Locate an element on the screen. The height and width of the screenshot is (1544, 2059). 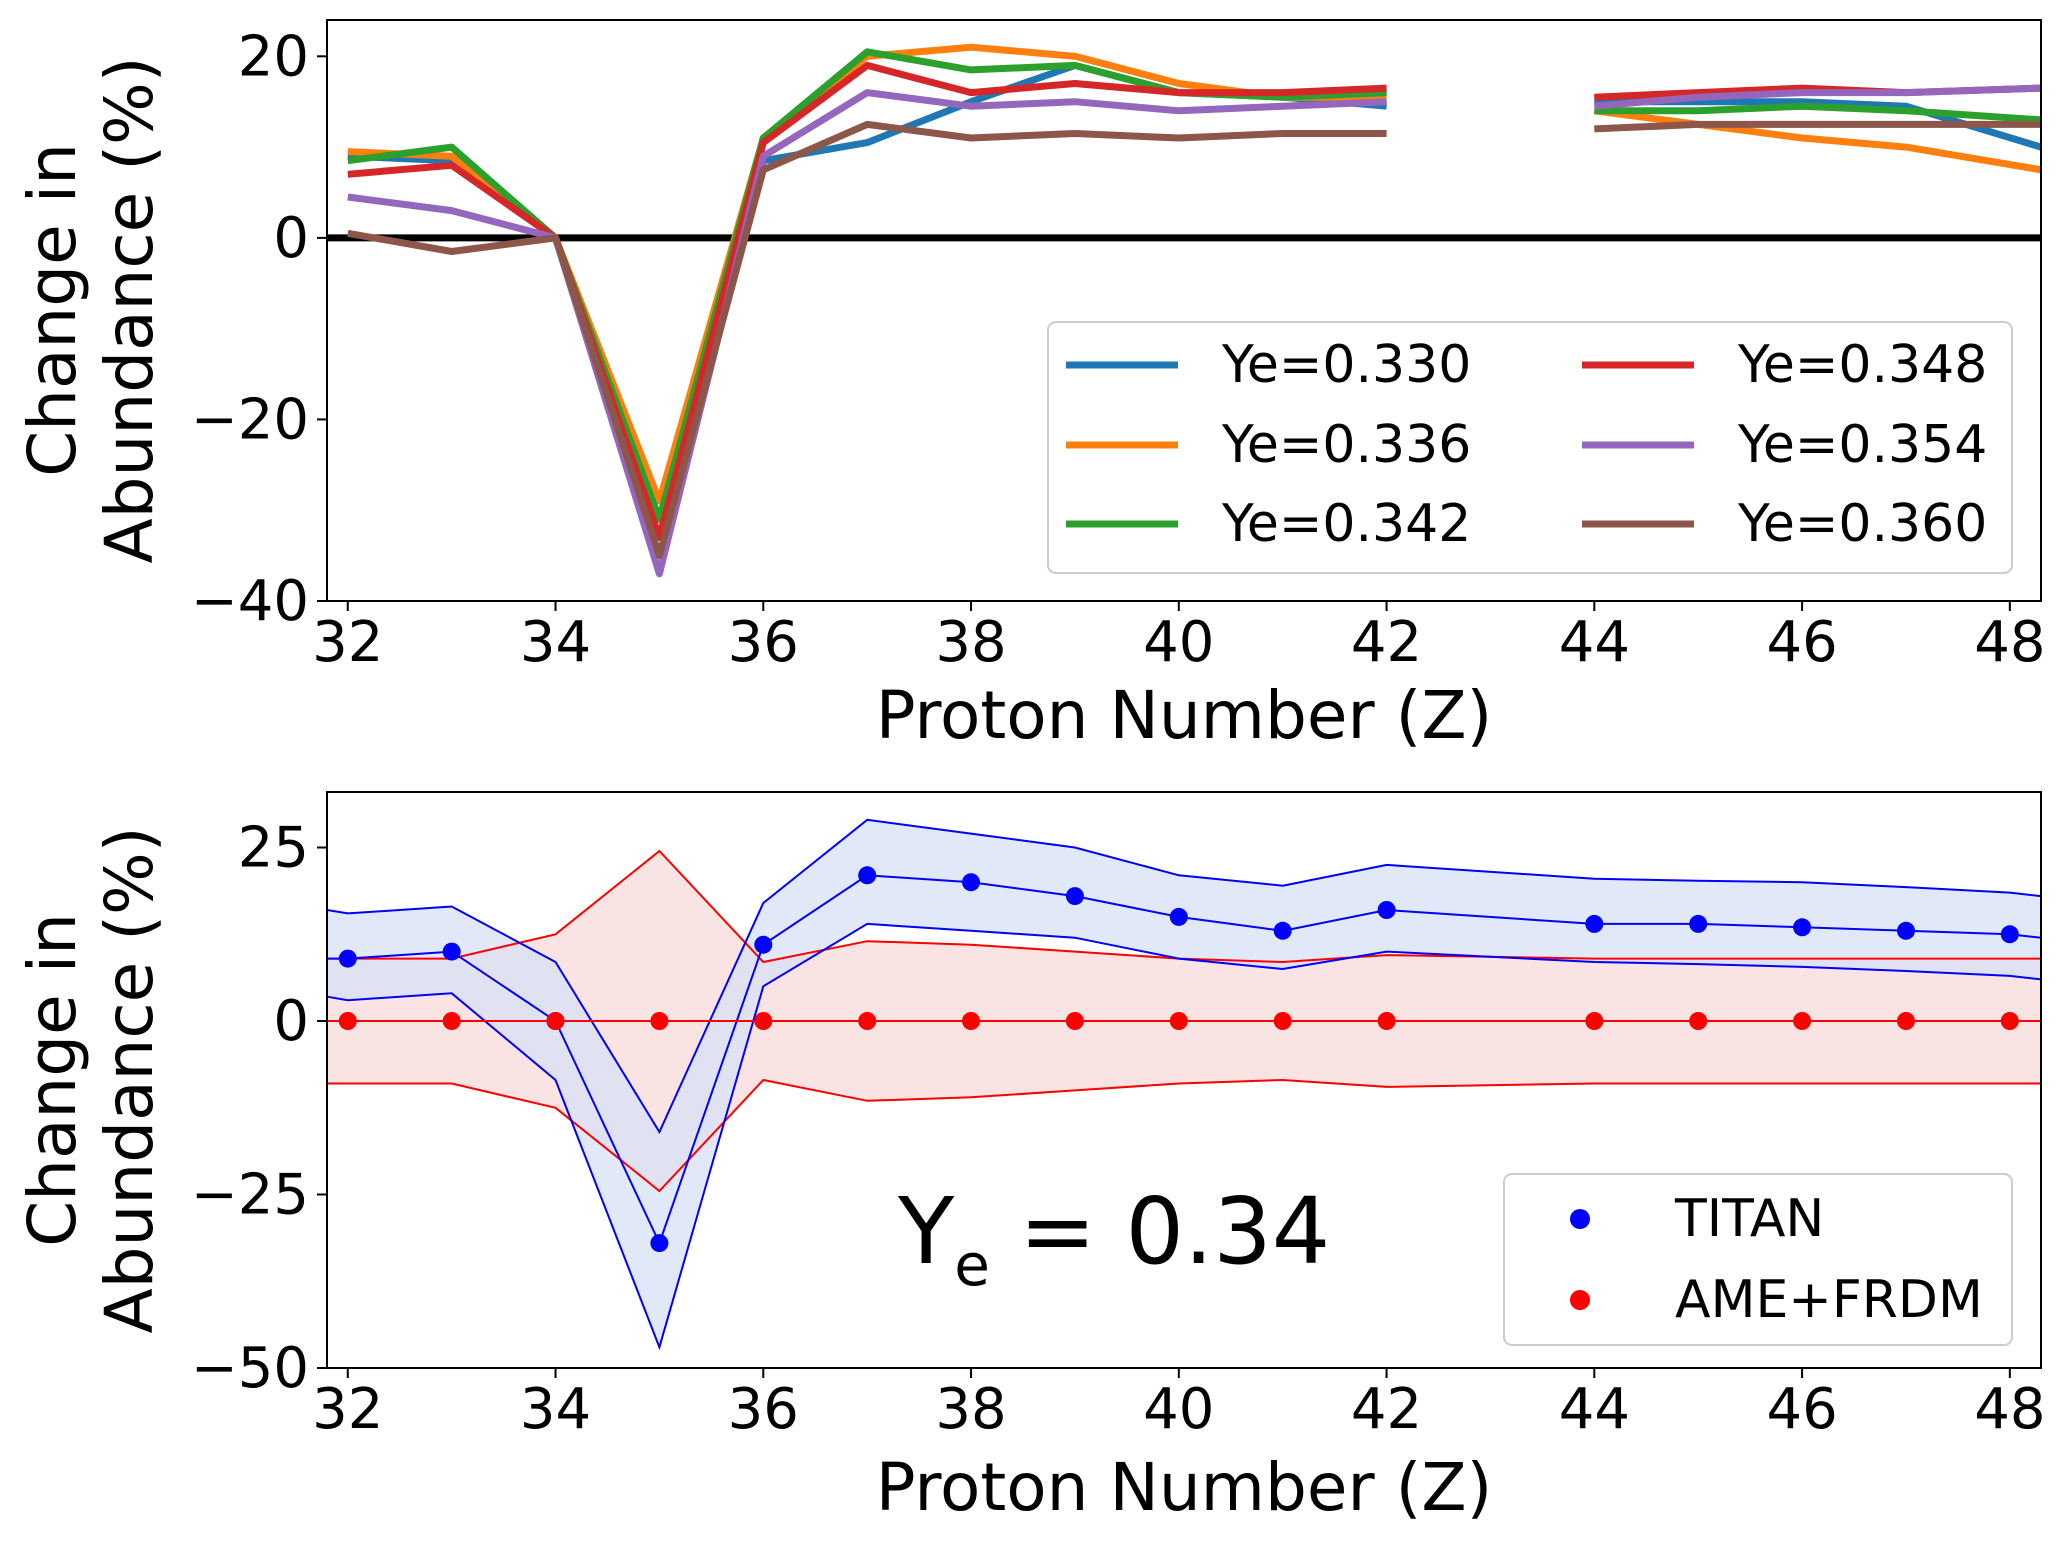
bottom-yaxis-title-line2: Abundance (%) is located at coordinates (129, 1080).